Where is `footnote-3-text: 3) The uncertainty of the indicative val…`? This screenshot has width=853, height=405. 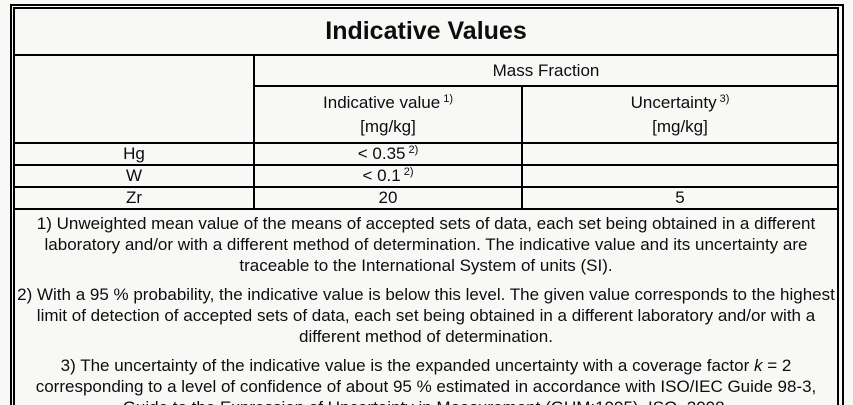 footnote-3-text: 3) The uncertainty of the indicative val… is located at coordinates (407, 365).